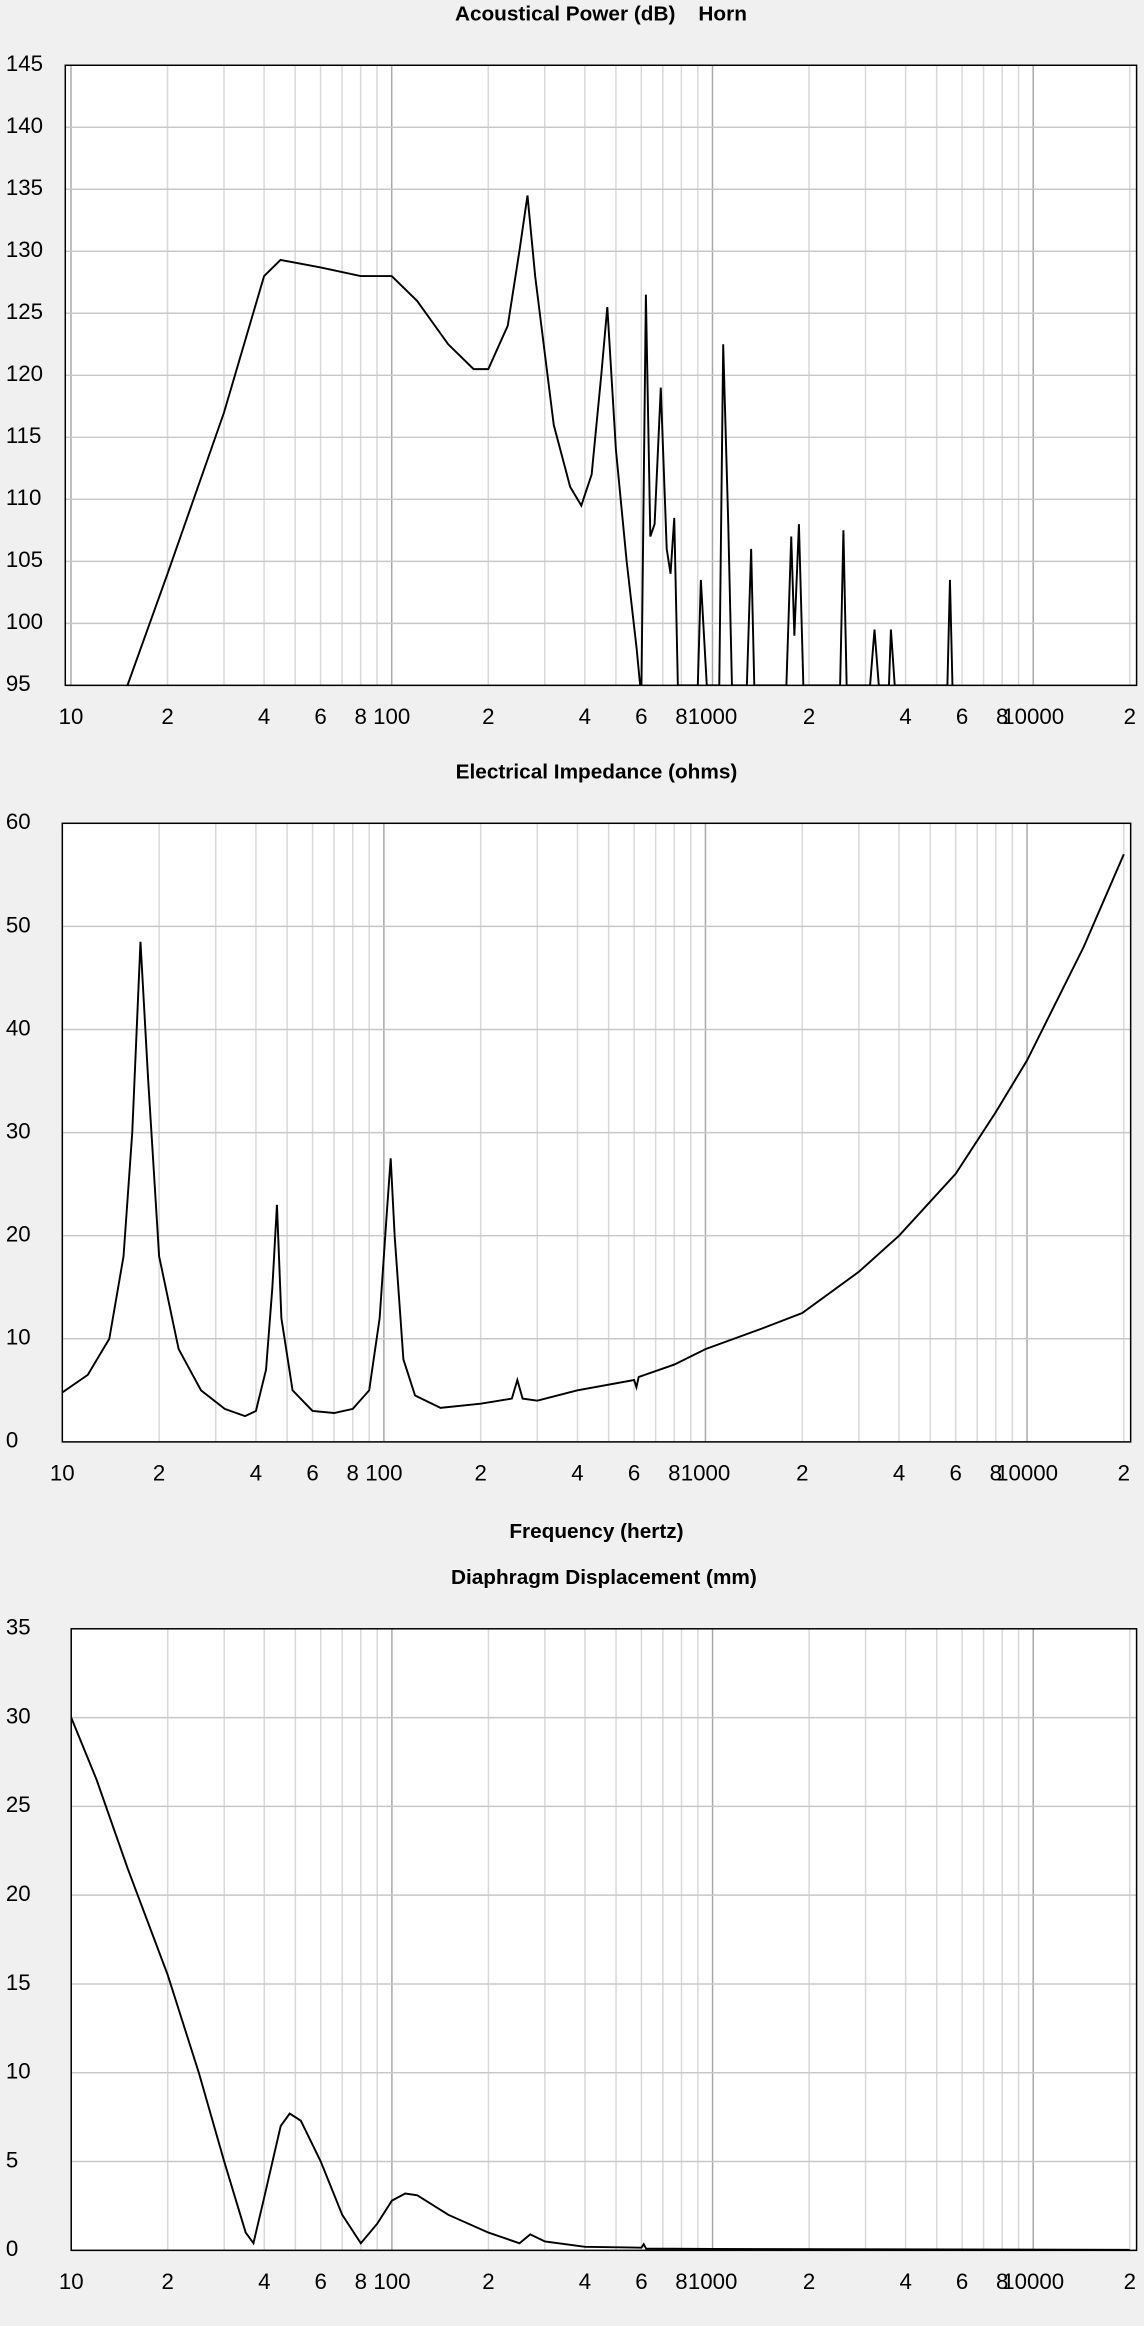 This screenshot has width=1144, height=2326. I want to click on y-tick-label: 125, so click(24, 311).